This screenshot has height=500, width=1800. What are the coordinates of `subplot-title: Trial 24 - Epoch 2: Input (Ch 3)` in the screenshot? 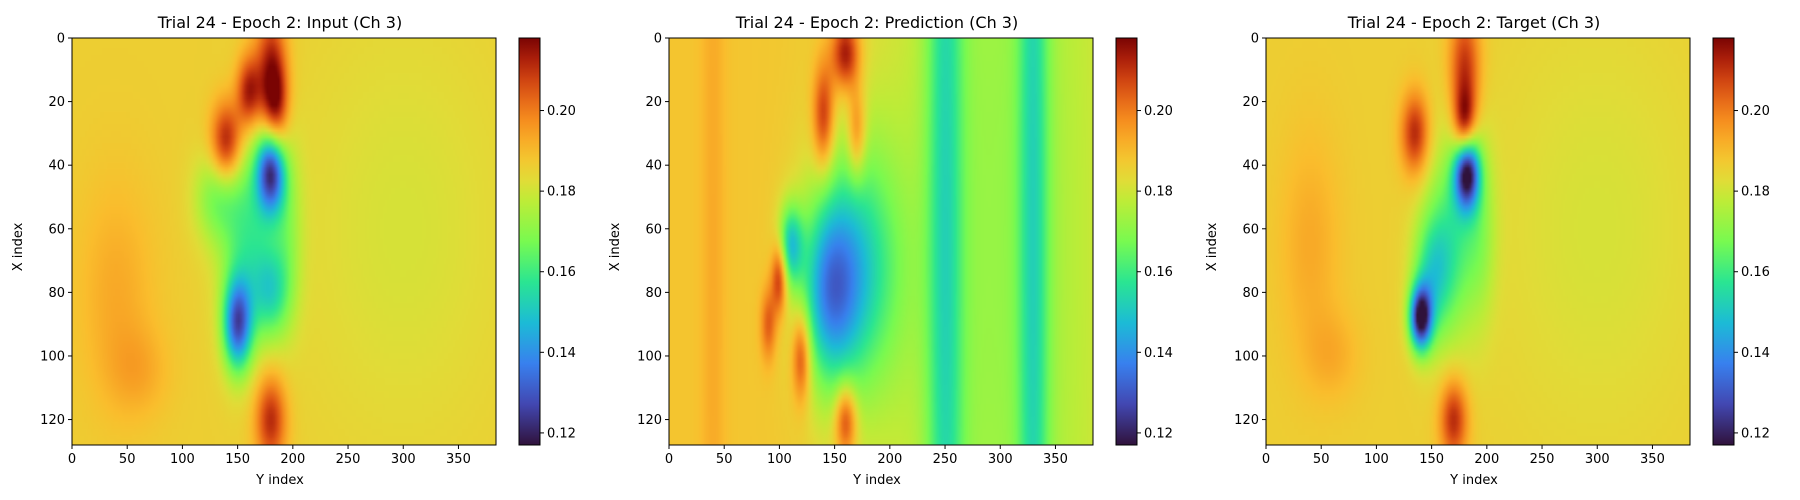 It's located at (279, 22).